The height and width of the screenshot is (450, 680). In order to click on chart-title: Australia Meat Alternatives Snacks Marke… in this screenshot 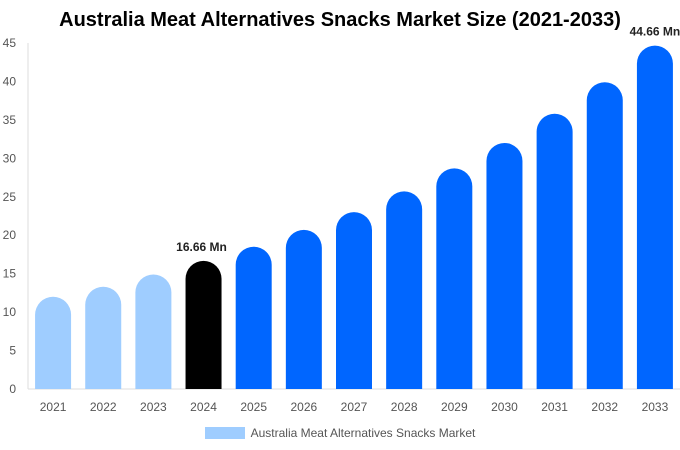, I will do `click(340, 20)`.